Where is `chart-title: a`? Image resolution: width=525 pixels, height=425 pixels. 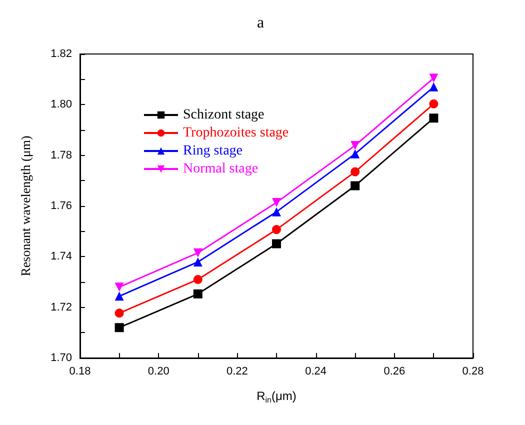
chart-title: a is located at coordinates (260, 23).